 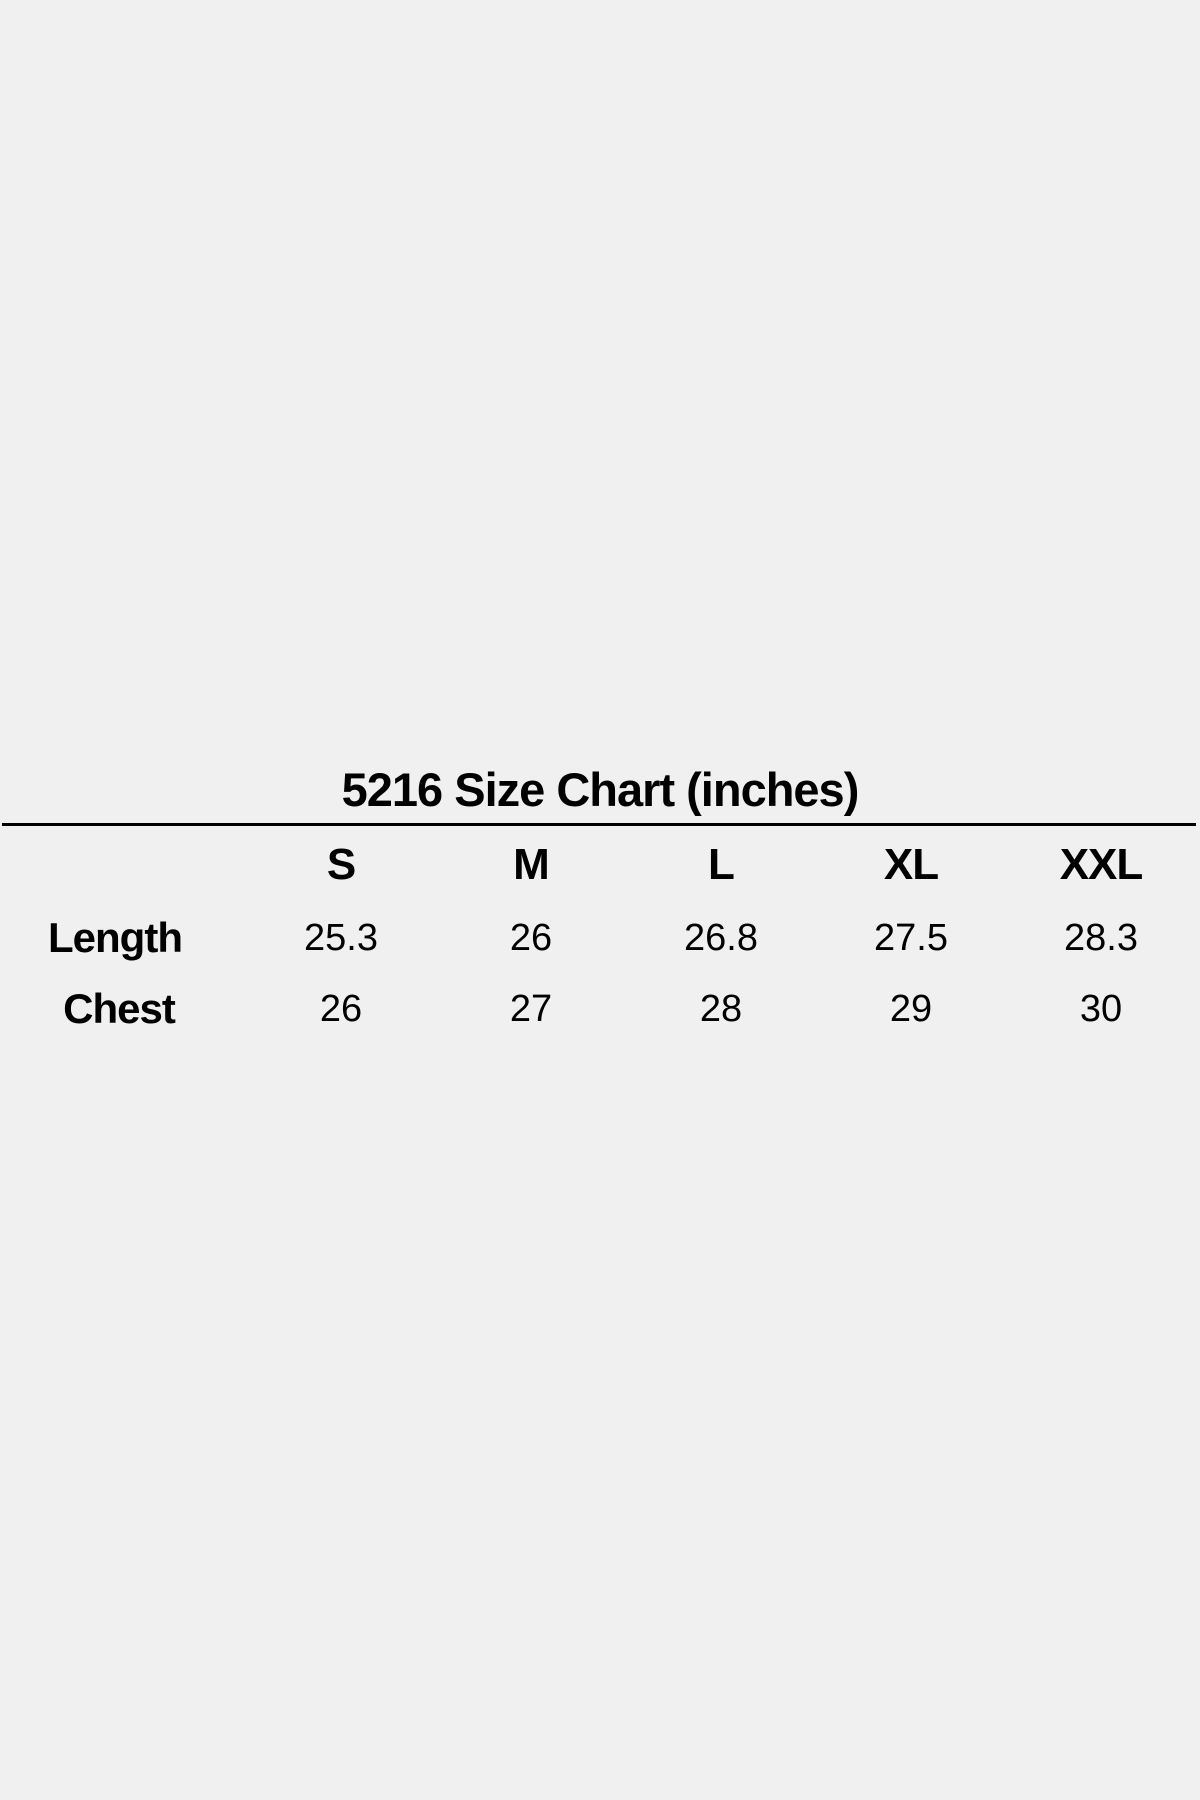 What do you see at coordinates (1101, 938) in the screenshot?
I see `table-cell: 28.3` at bounding box center [1101, 938].